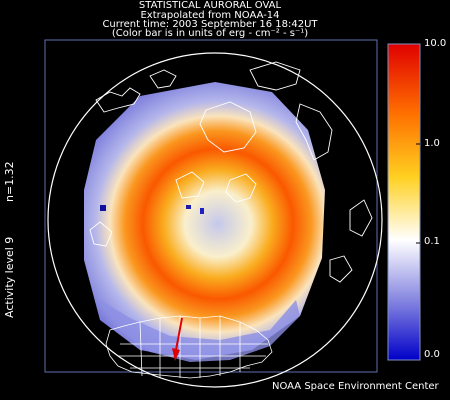  What do you see at coordinates (435, 43) in the screenshot?
I see `colorbar-tick-max: 10.0` at bounding box center [435, 43].